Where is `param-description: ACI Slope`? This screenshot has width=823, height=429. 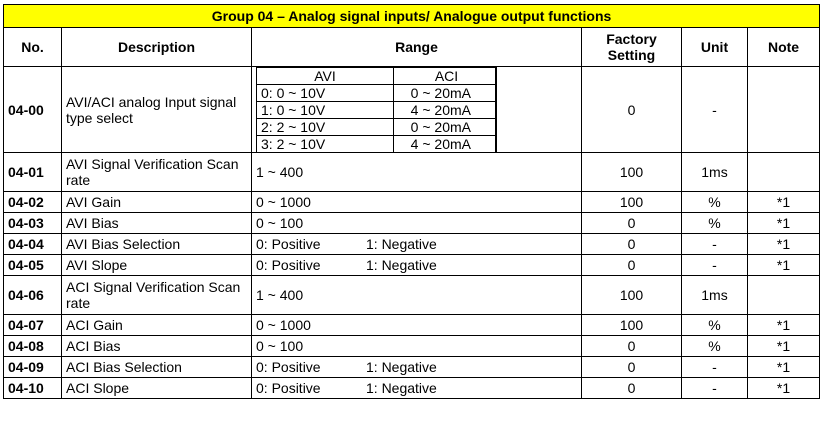 param-description: ACI Slope is located at coordinates (156, 388).